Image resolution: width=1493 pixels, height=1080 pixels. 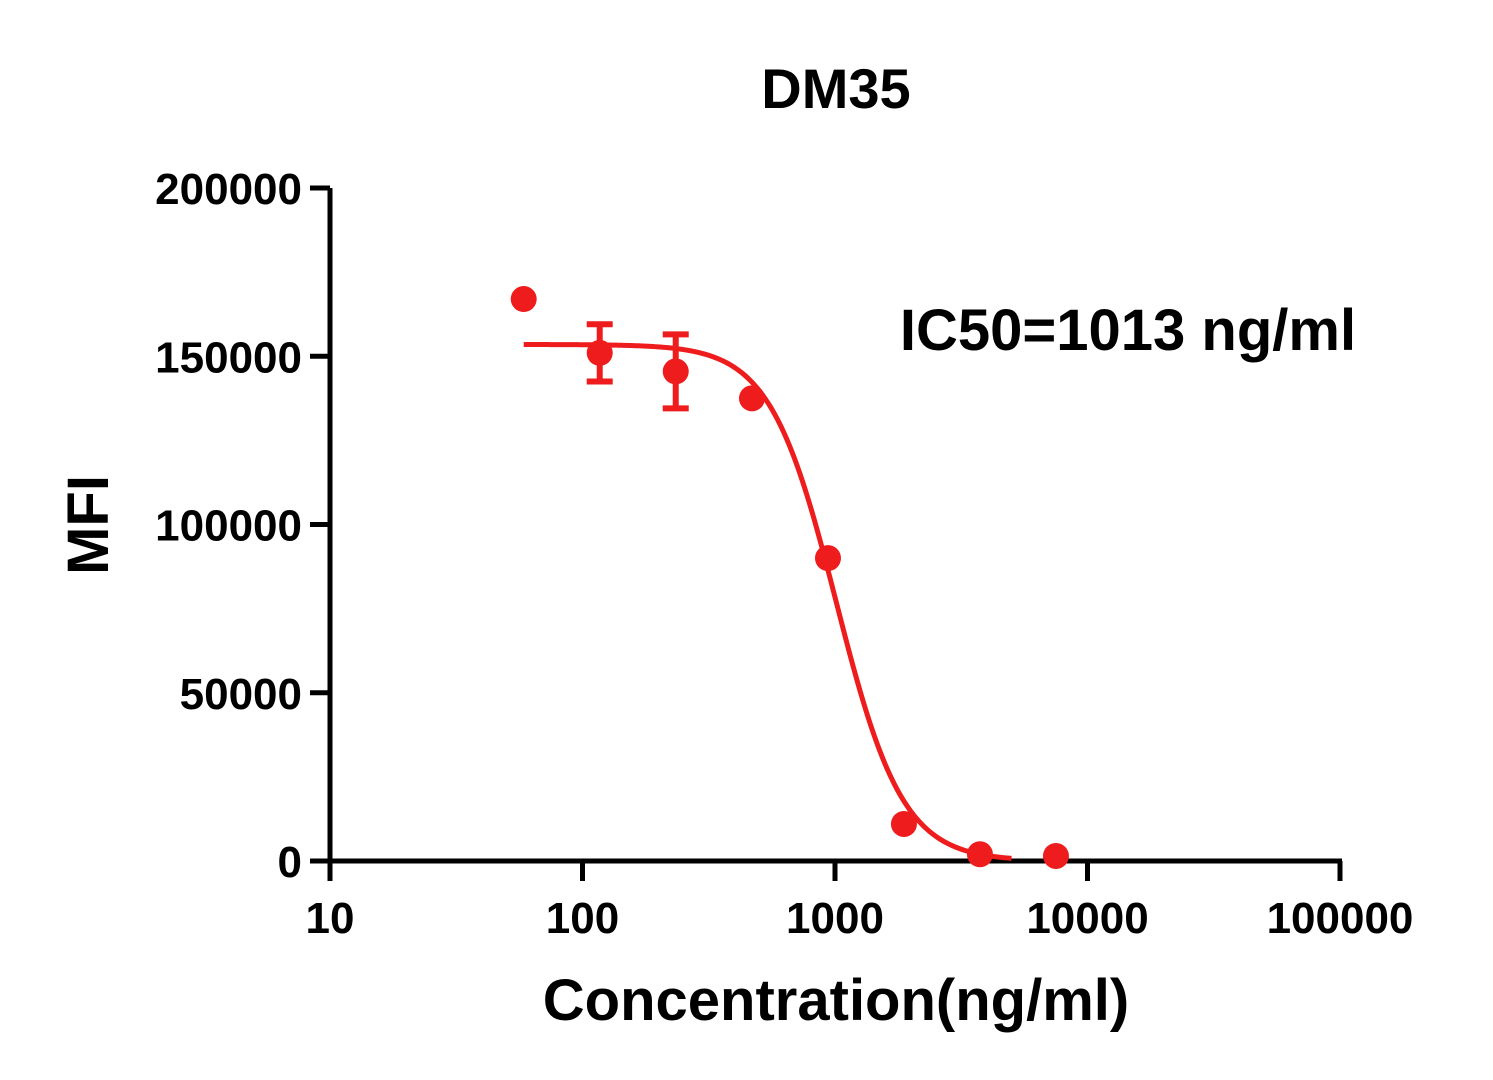 I want to click on x-axis-ticks: 10 100 1000 10000 100000, so click(x=860, y=902).